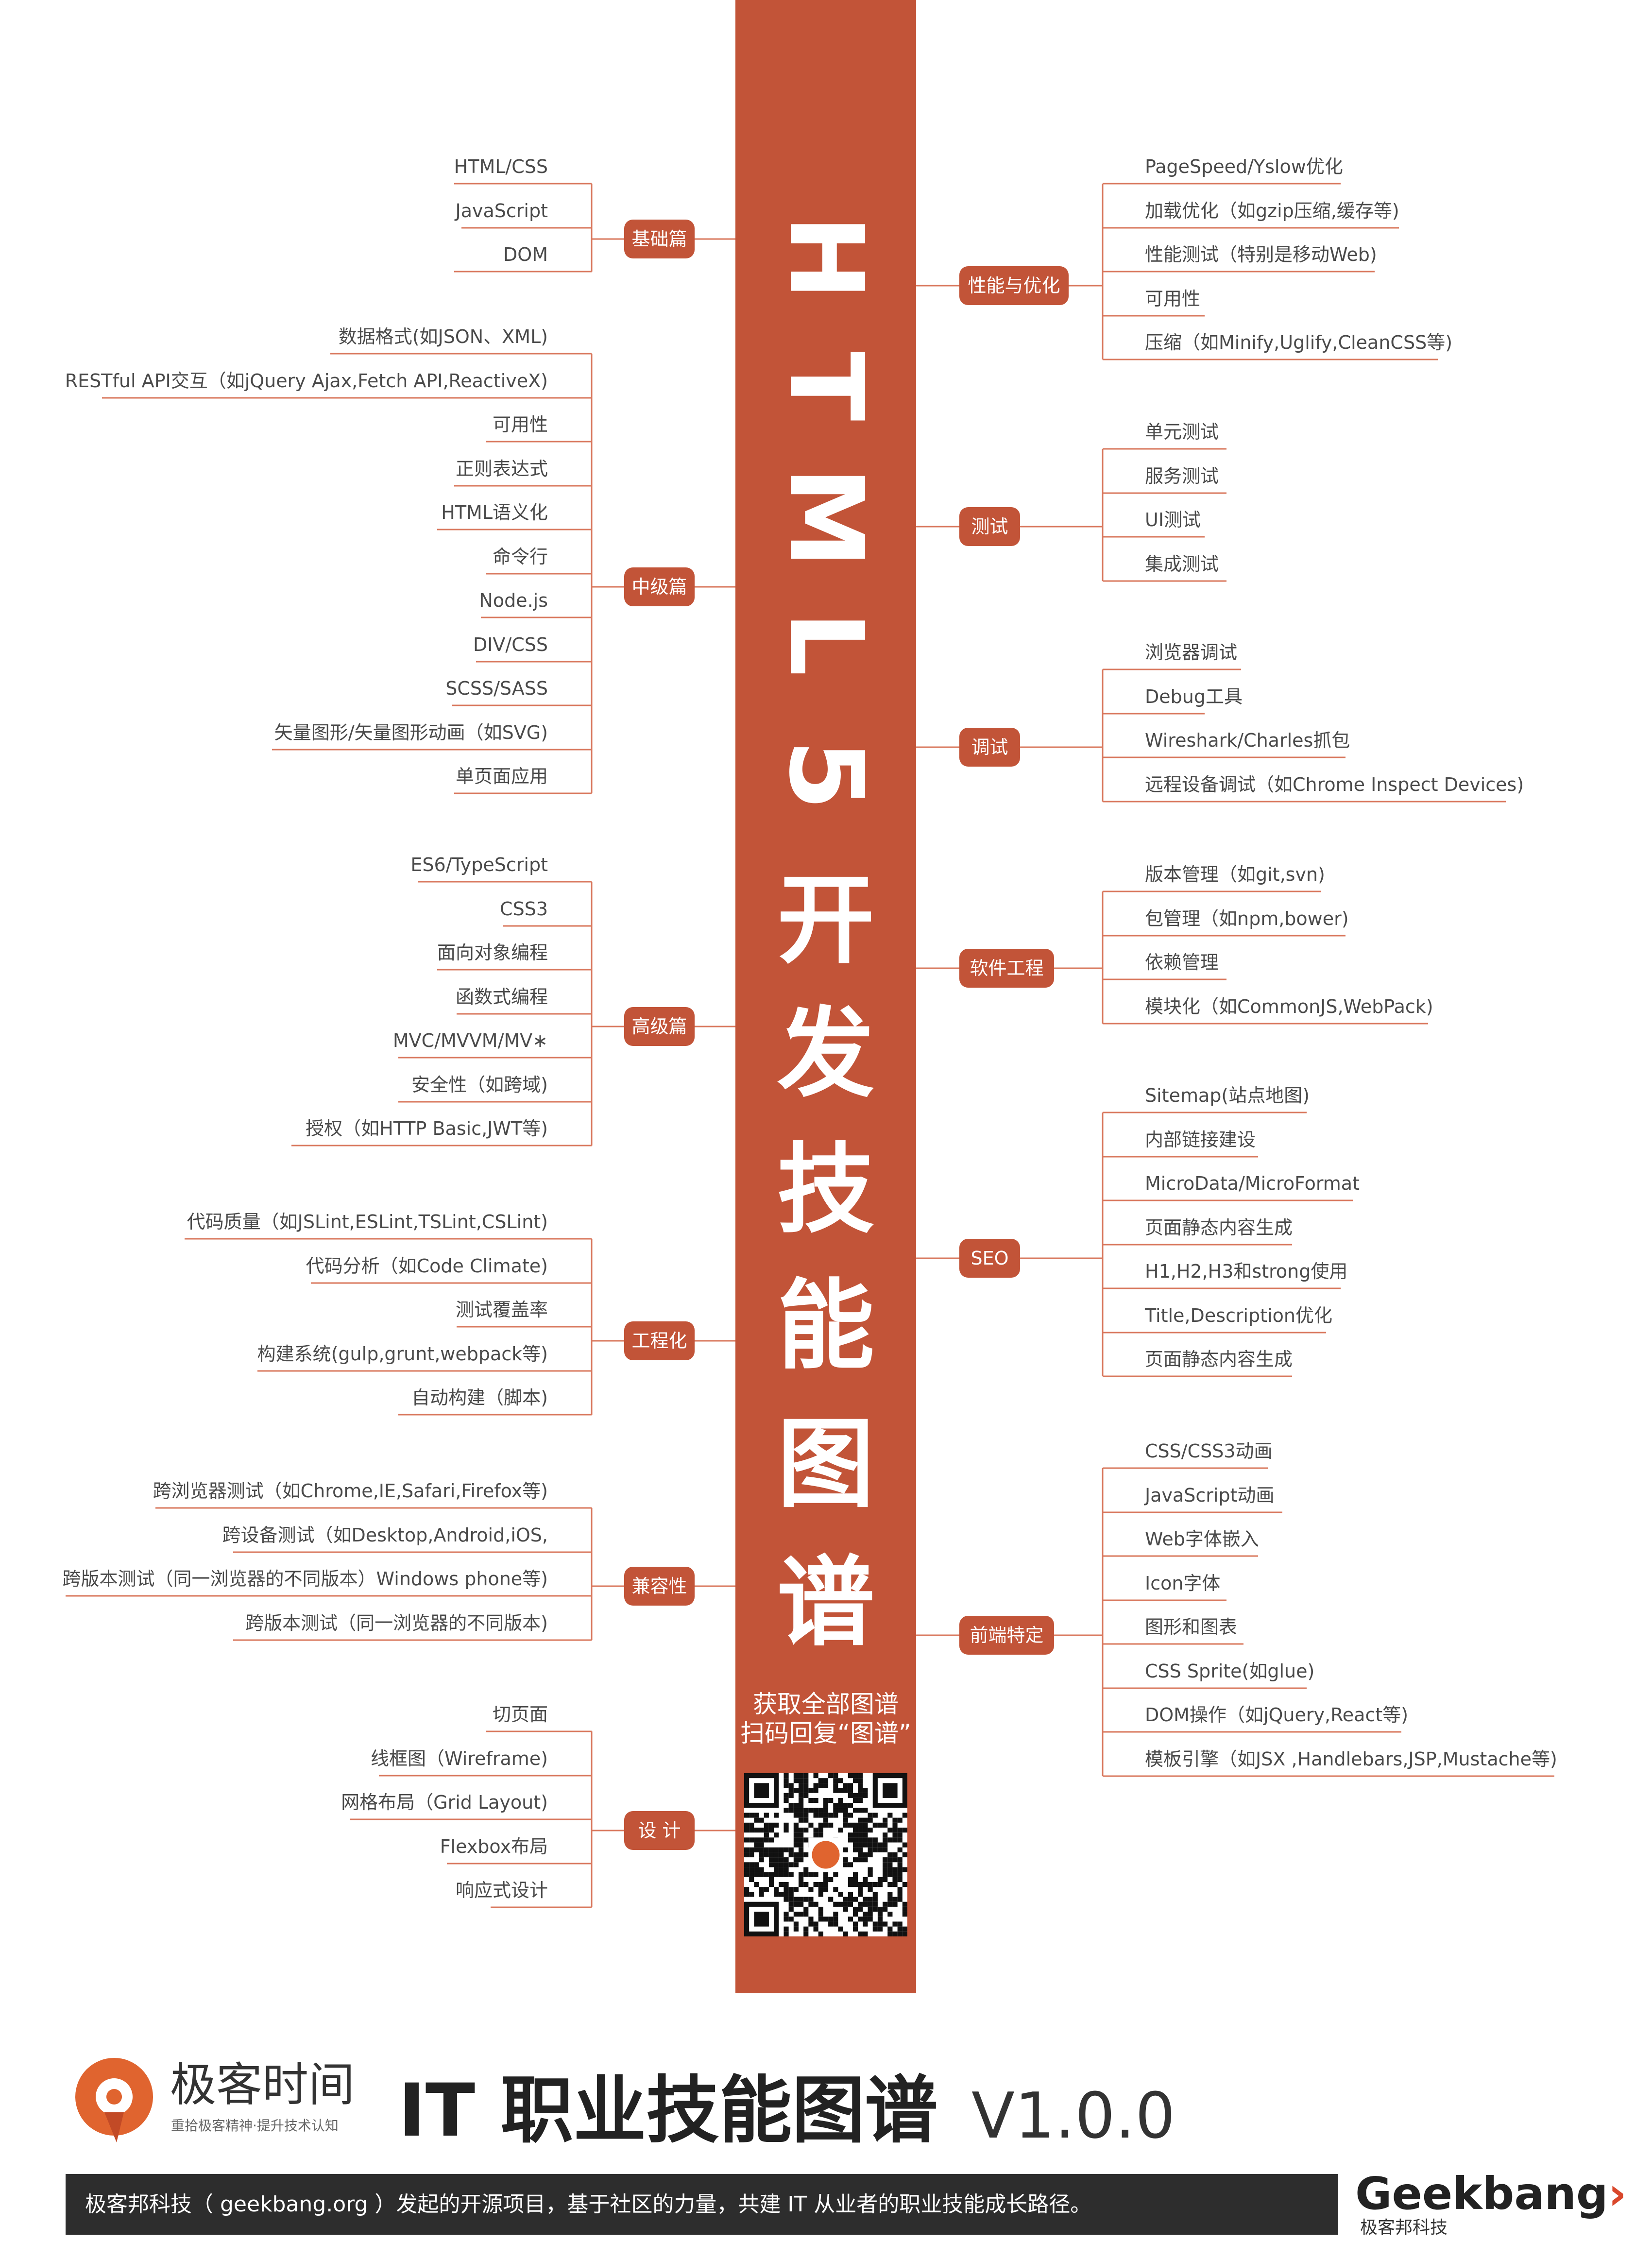 Image resolution: width=1652 pixels, height=2242 pixels. Describe the element at coordinates (1182, 962) in the screenshot. I see `right-leaf-item: 依赖管理` at that location.